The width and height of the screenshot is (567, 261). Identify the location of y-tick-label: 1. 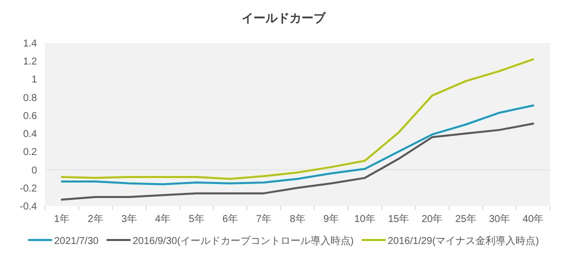
(34, 80).